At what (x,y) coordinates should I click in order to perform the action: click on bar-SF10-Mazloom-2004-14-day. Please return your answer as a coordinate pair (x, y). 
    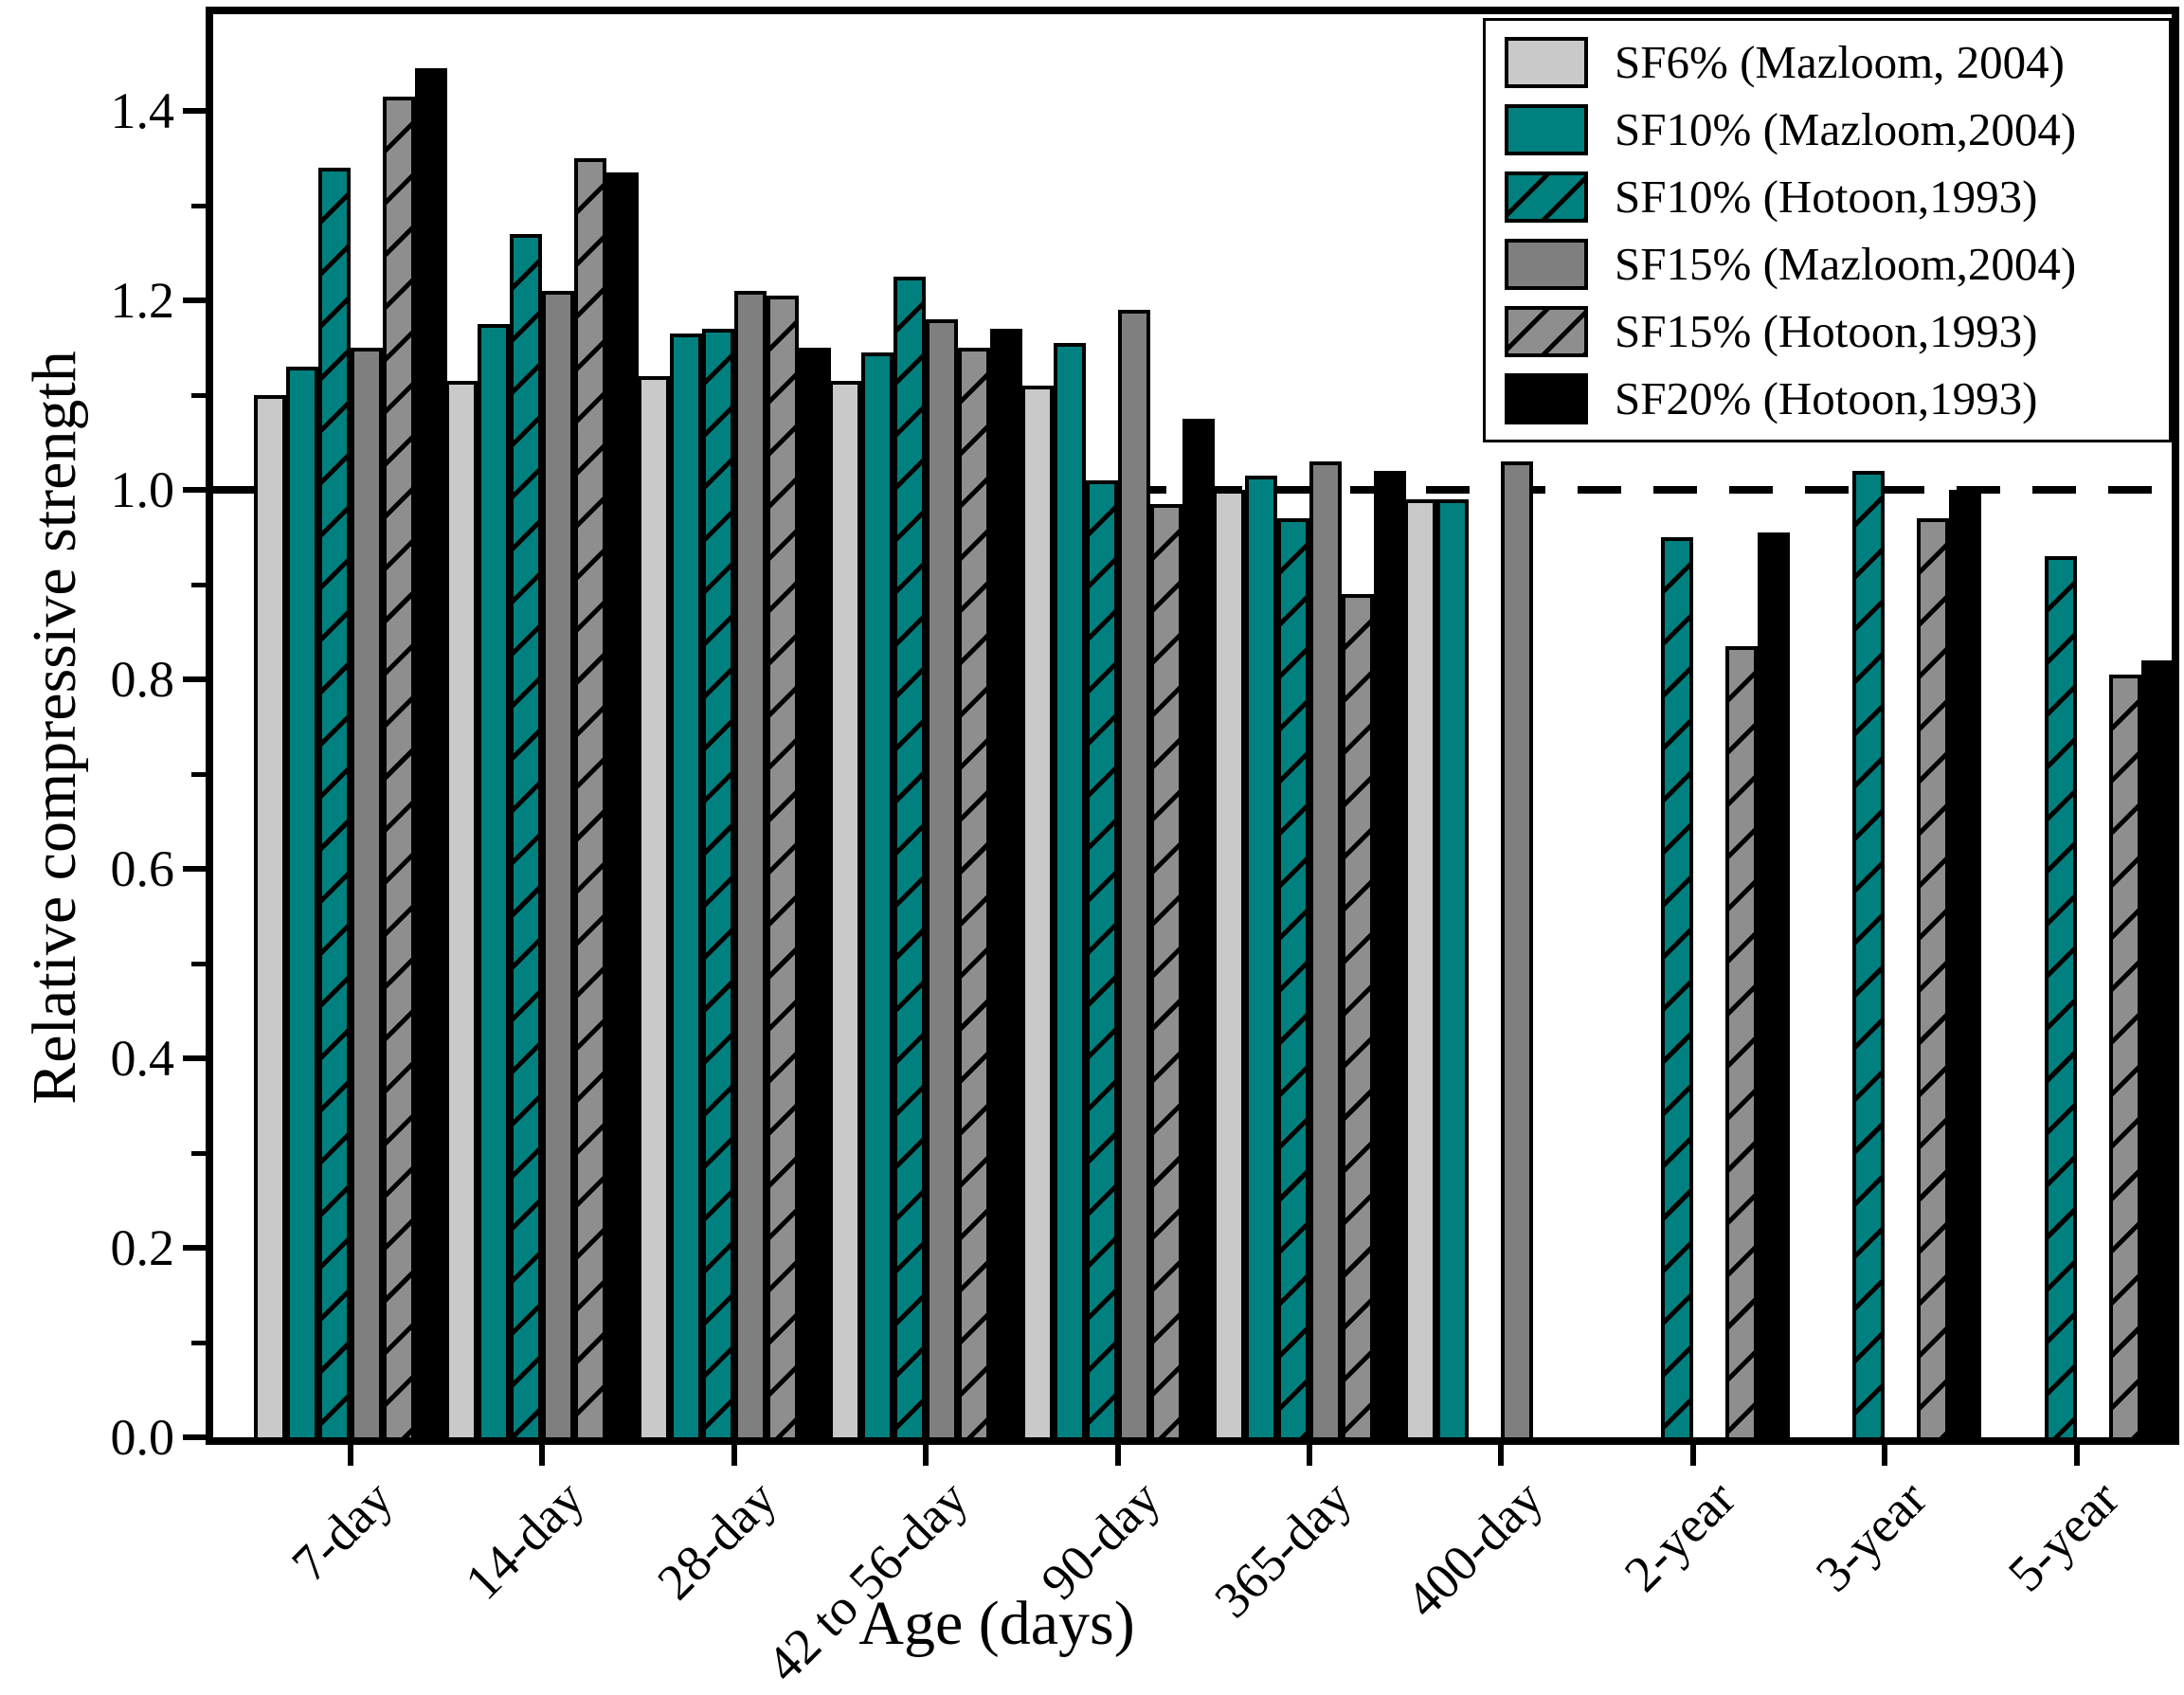
    Looking at the image, I should click on (494, 880).